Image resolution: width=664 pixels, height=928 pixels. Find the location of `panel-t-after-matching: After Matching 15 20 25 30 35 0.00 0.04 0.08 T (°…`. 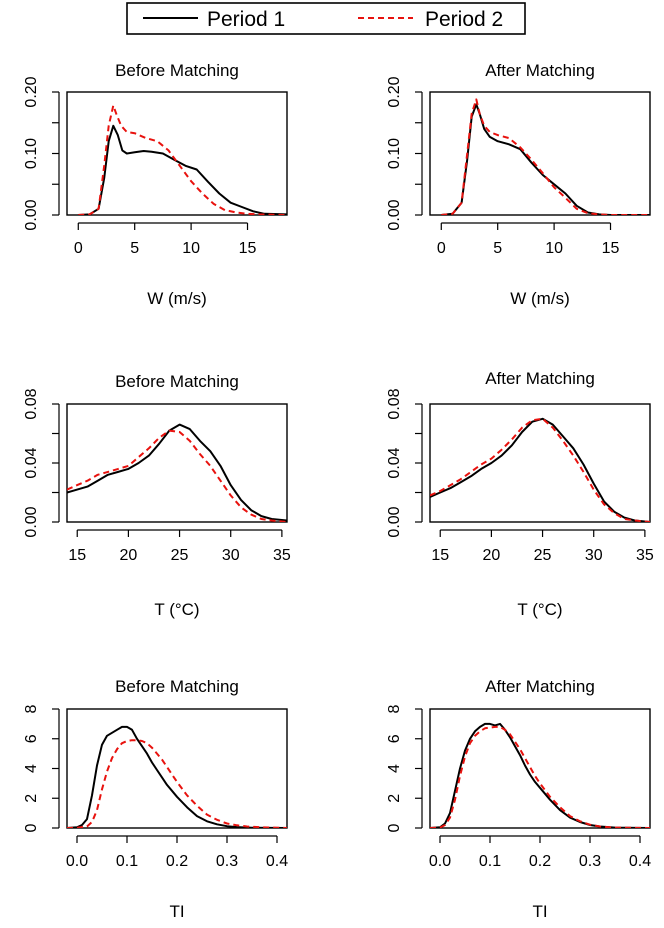

panel-t-after-matching: After Matching 15 20 25 30 35 0.00 0.04 0.08 T (°… is located at coordinates (520, 494).